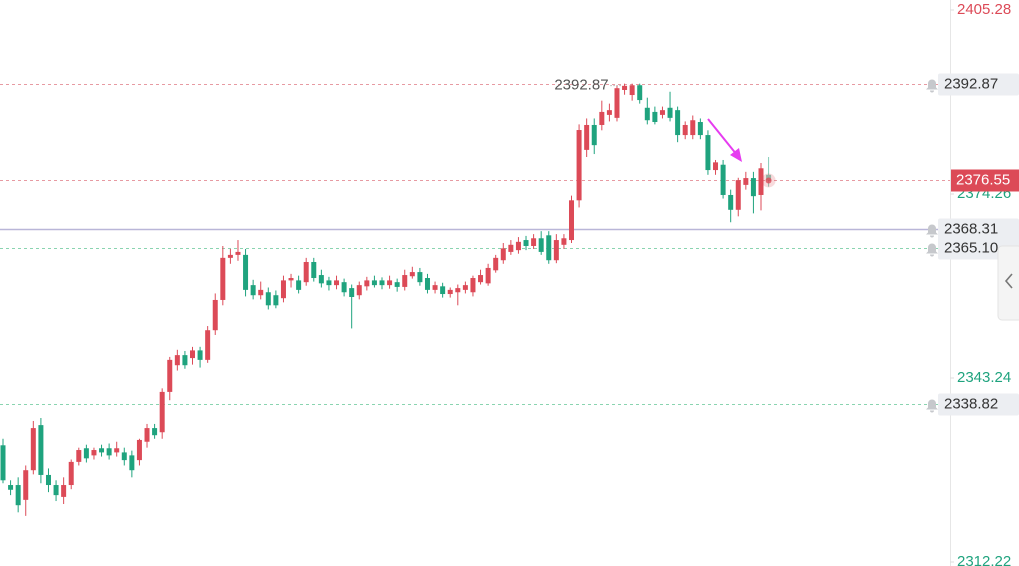 Image resolution: width=1019 pixels, height=566 pixels. I want to click on y-tick-label: 2343.24, so click(984, 377).